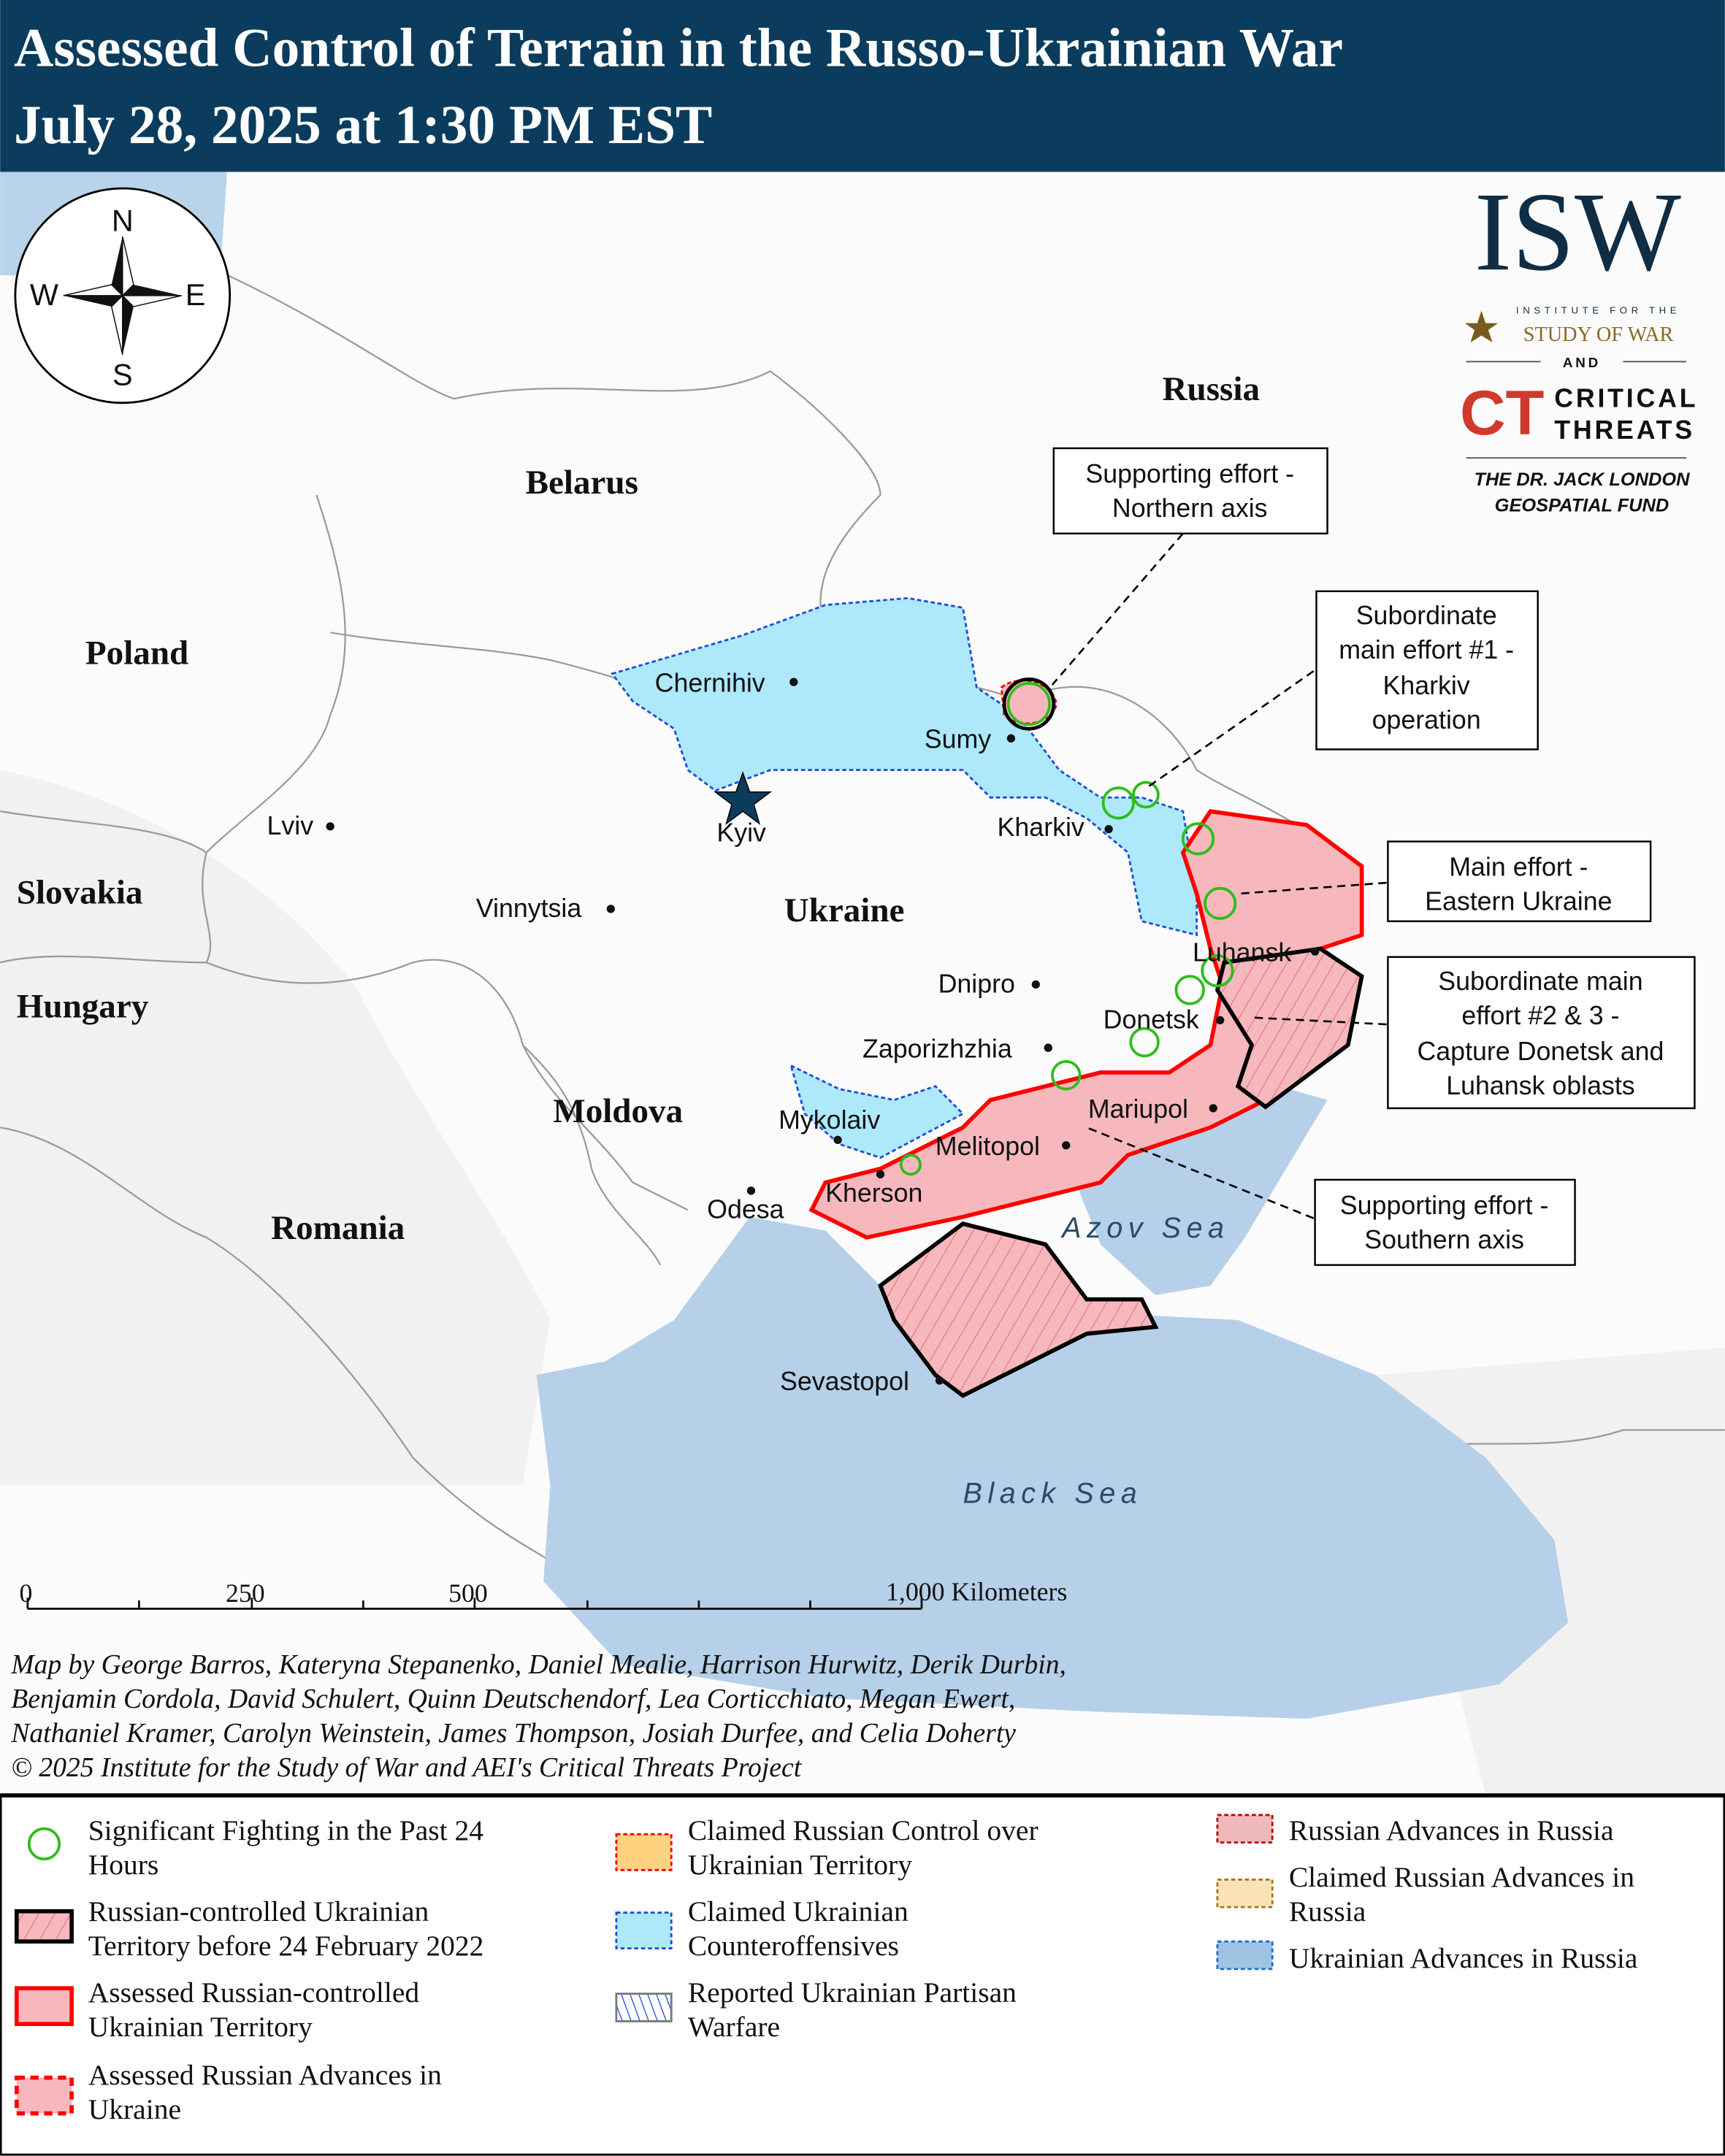 This screenshot has width=1725, height=2156. I want to click on crimea, so click(1018, 1309).